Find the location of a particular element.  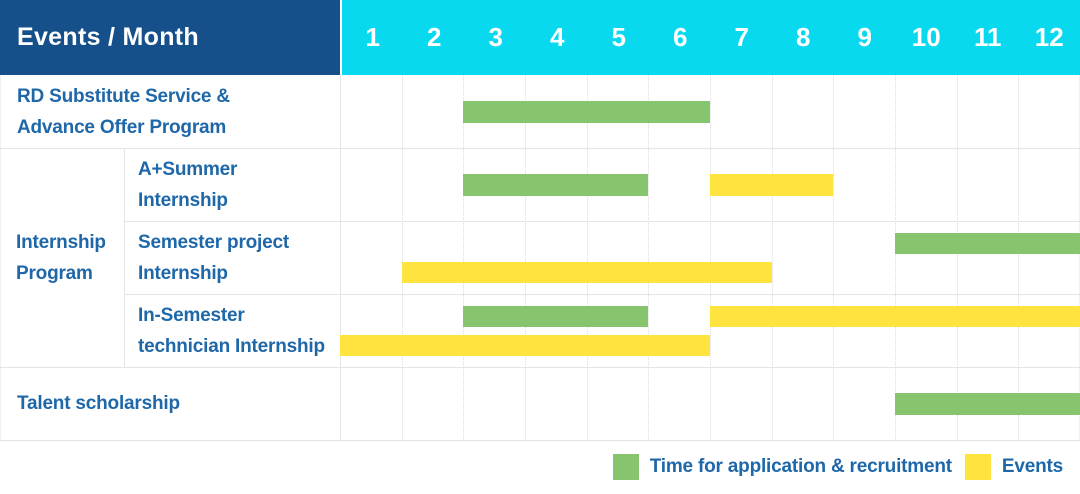

month-header-8: 8 is located at coordinates (803, 37).